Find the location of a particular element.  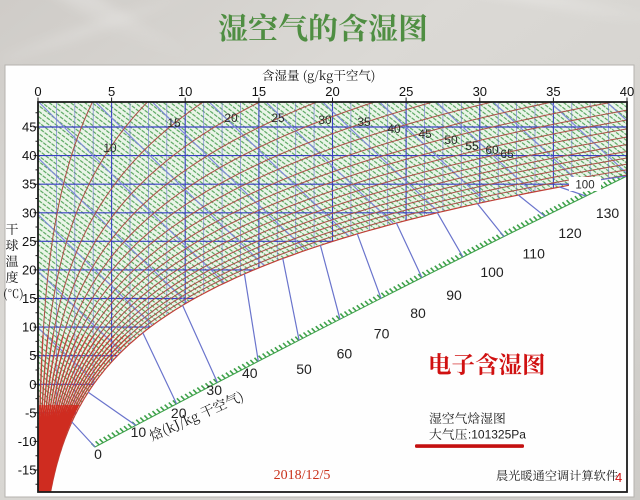

svg-text: 120 is located at coordinates (570, 233).